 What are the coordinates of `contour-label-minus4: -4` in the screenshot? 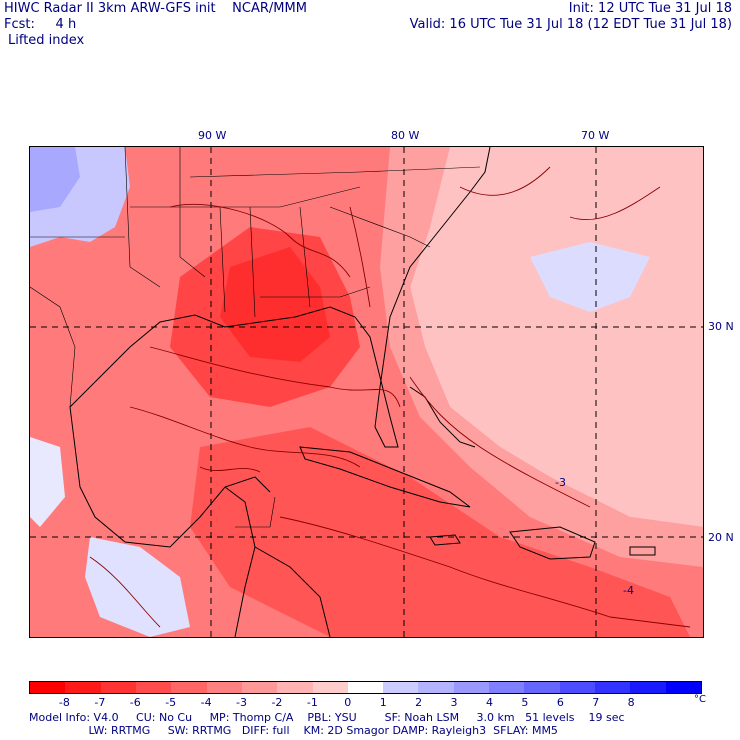 It's located at (628, 590).